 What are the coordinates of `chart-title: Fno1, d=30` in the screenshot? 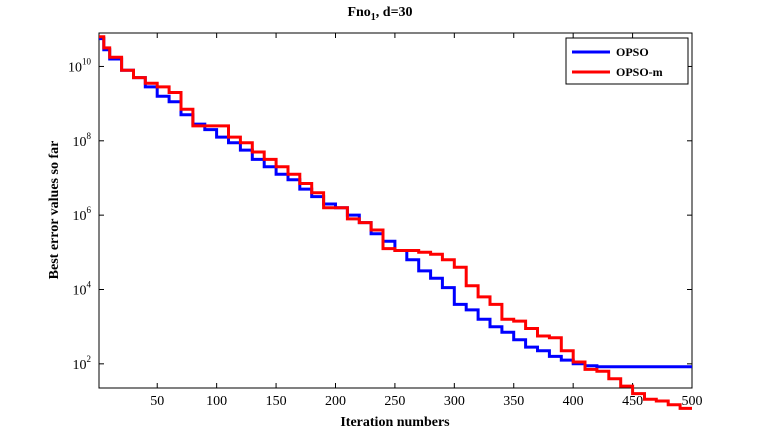 It's located at (379, 14).